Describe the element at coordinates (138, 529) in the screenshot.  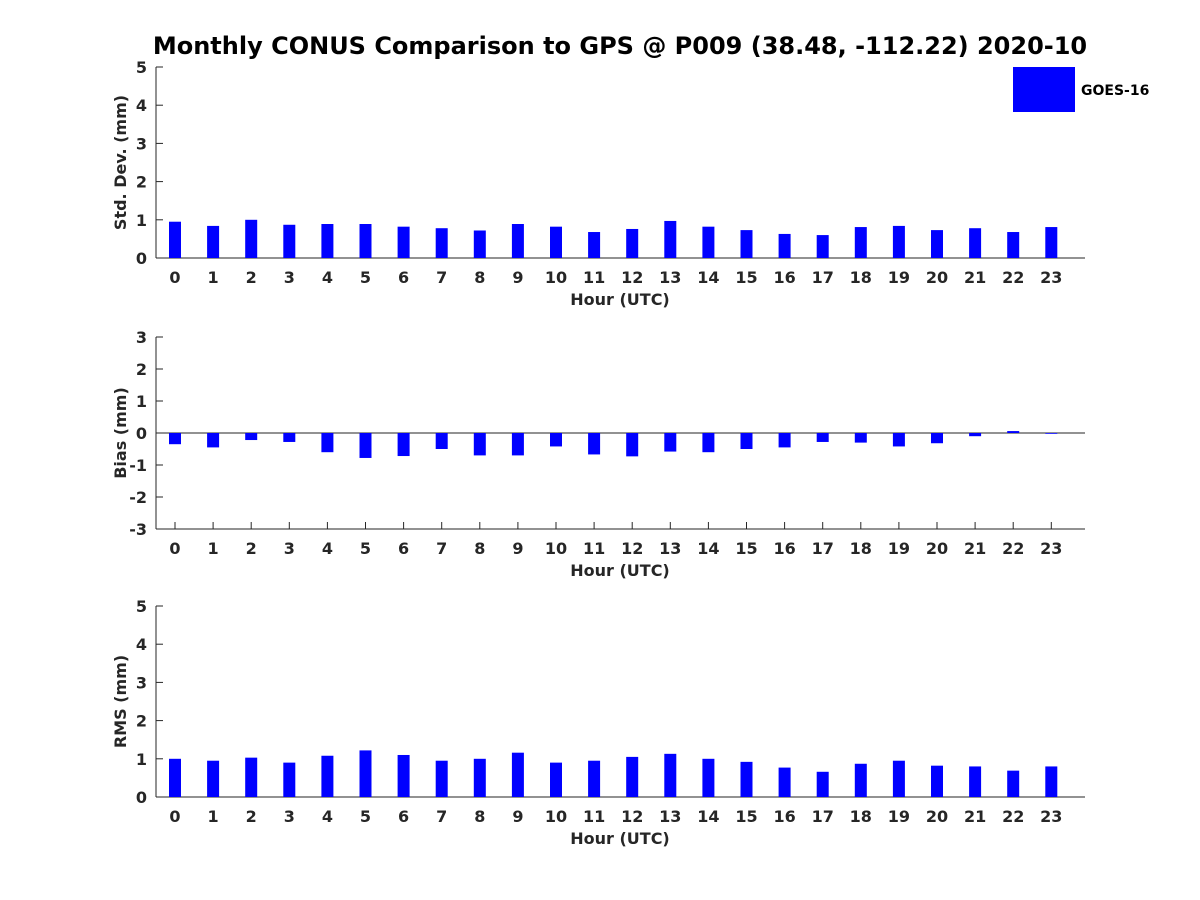
I see `y-tick-label: -3` at that location.